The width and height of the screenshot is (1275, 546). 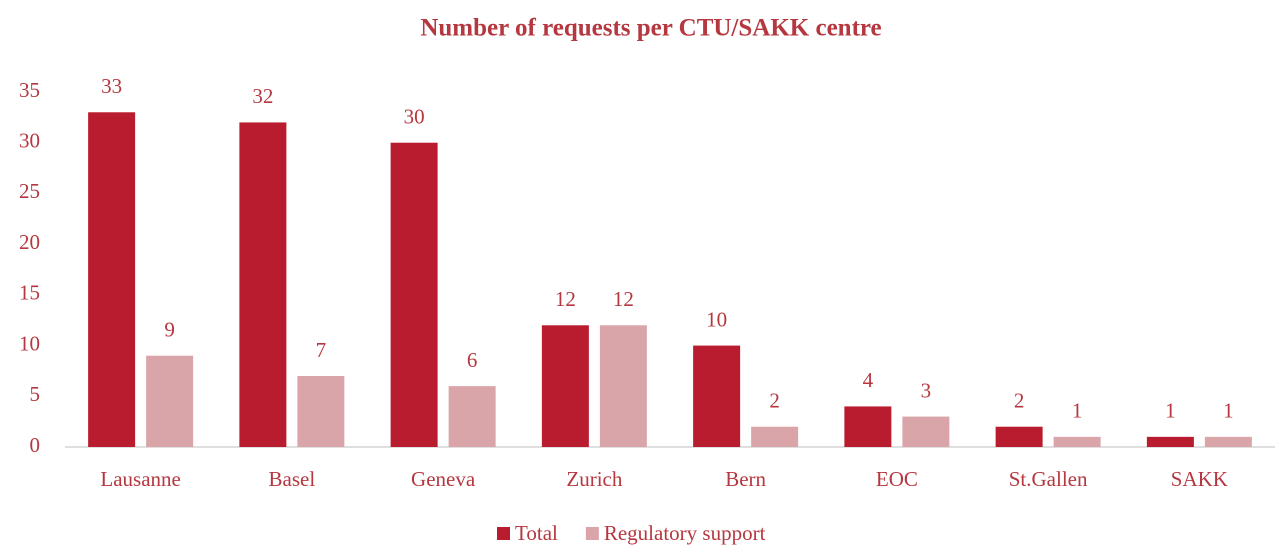 What do you see at coordinates (1199, 479) in the screenshot?
I see `x-tick-label: SAKK` at bounding box center [1199, 479].